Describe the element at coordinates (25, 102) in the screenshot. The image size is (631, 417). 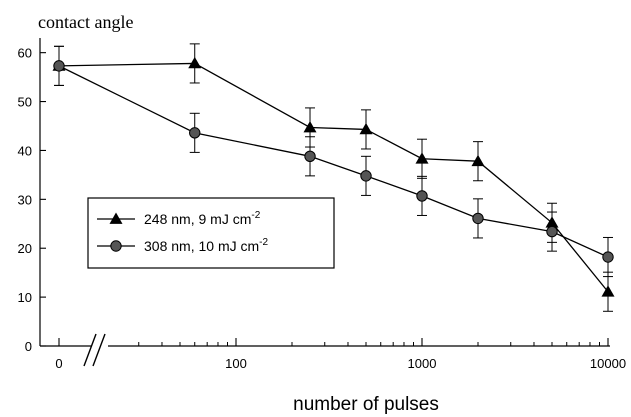
I see `y-tick-label: 50` at that location.